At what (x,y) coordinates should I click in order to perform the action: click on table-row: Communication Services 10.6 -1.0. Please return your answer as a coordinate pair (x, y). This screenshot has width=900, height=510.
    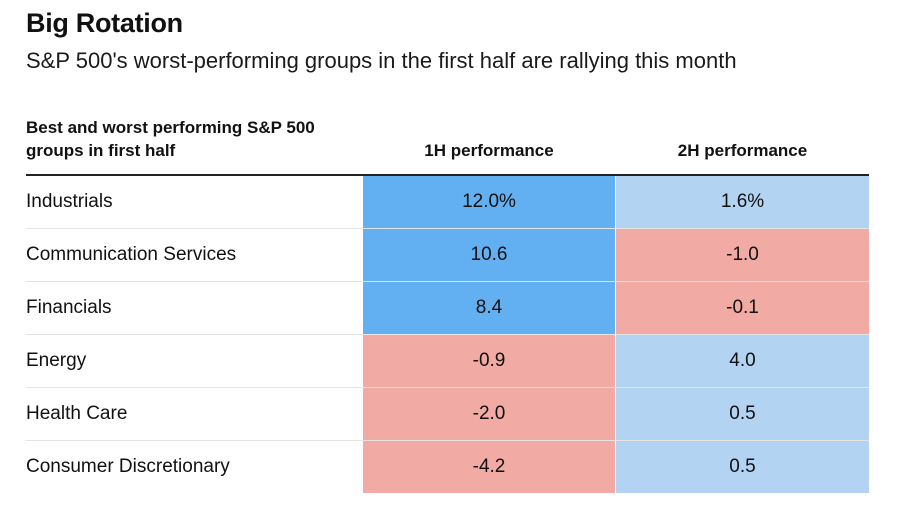
    Looking at the image, I should click on (447, 255).